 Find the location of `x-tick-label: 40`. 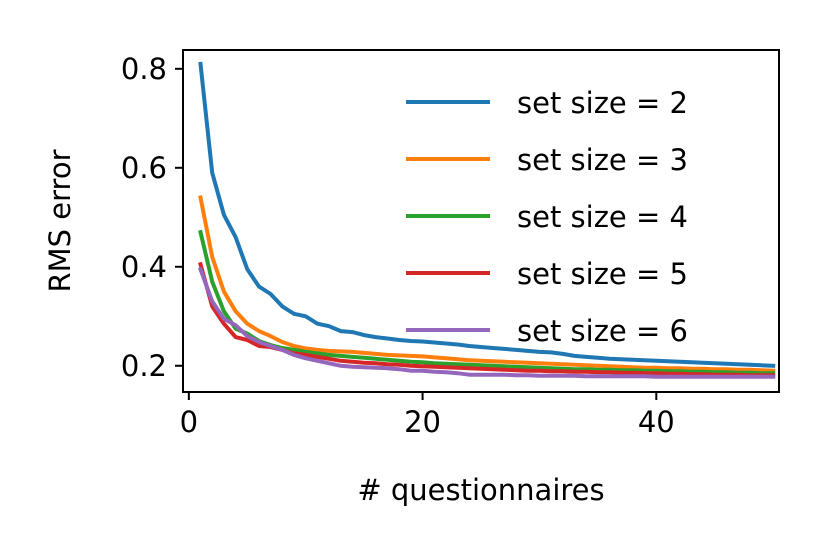

x-tick-label: 40 is located at coordinates (656, 422).